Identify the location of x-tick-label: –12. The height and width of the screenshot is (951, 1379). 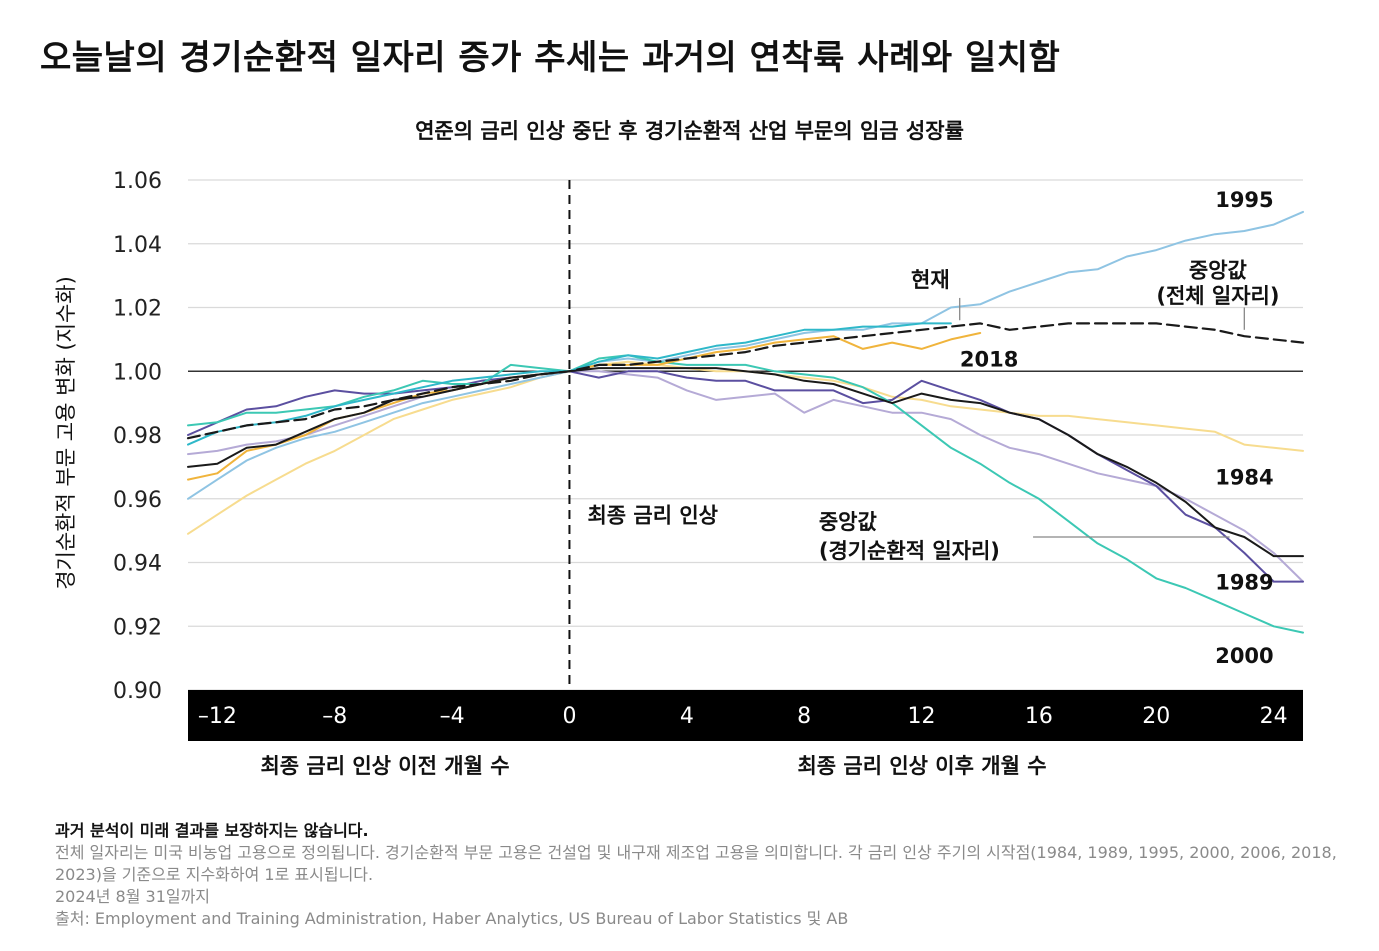
(217, 716).